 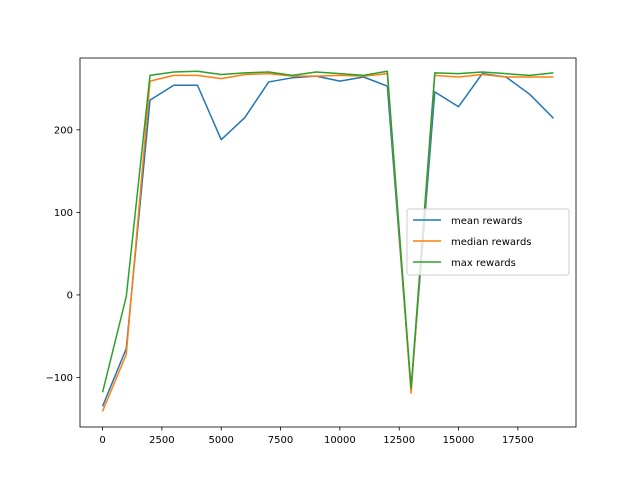 I want to click on y-tick-label: 0, so click(x=70, y=295).